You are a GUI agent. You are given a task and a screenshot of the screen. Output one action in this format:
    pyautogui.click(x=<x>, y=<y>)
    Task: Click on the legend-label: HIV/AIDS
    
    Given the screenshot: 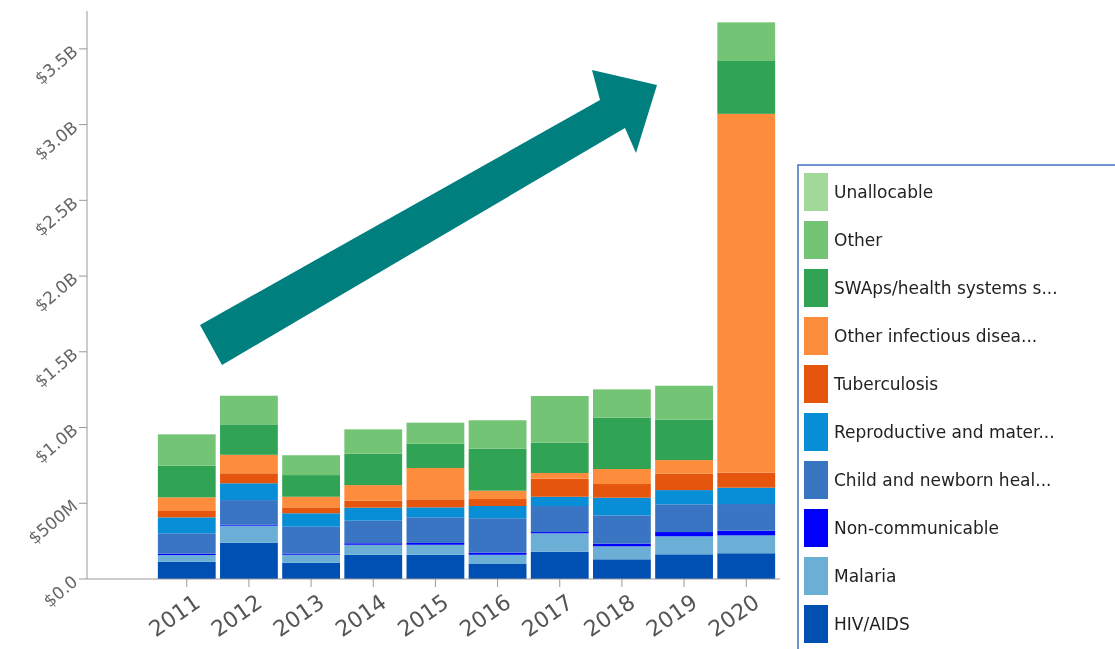 What is the action you would take?
    pyautogui.click(x=872, y=623)
    